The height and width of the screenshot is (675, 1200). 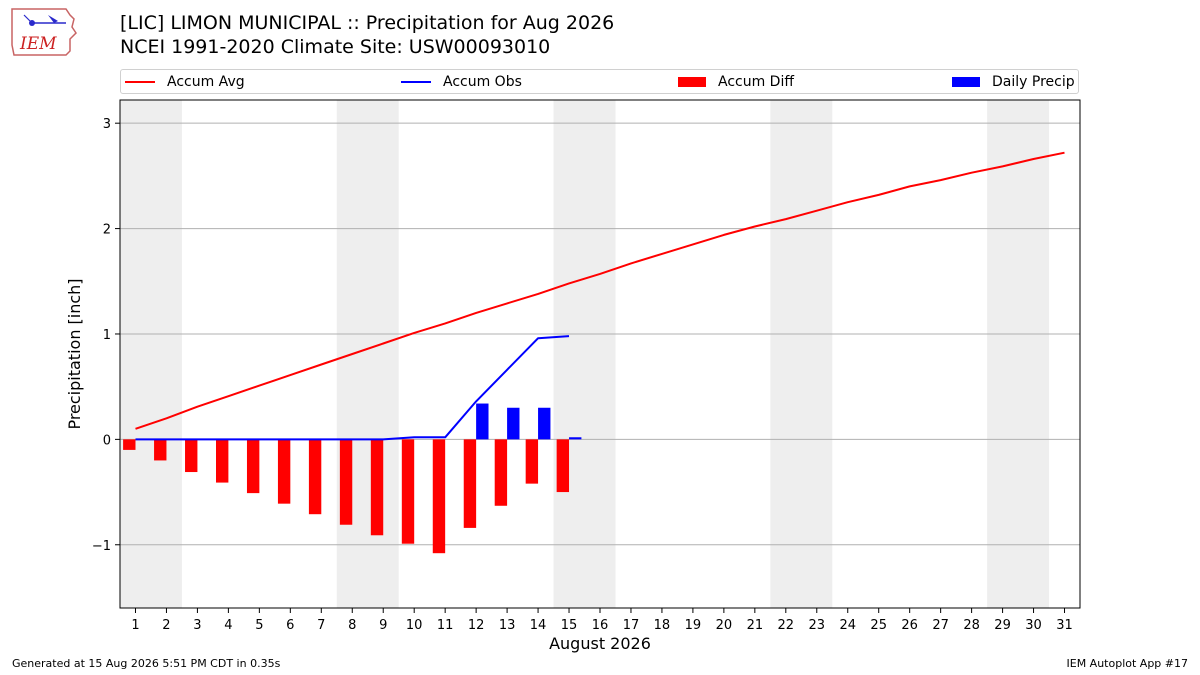 What do you see at coordinates (1002, 625) in the screenshot?
I see `x-tick-label: 29` at bounding box center [1002, 625].